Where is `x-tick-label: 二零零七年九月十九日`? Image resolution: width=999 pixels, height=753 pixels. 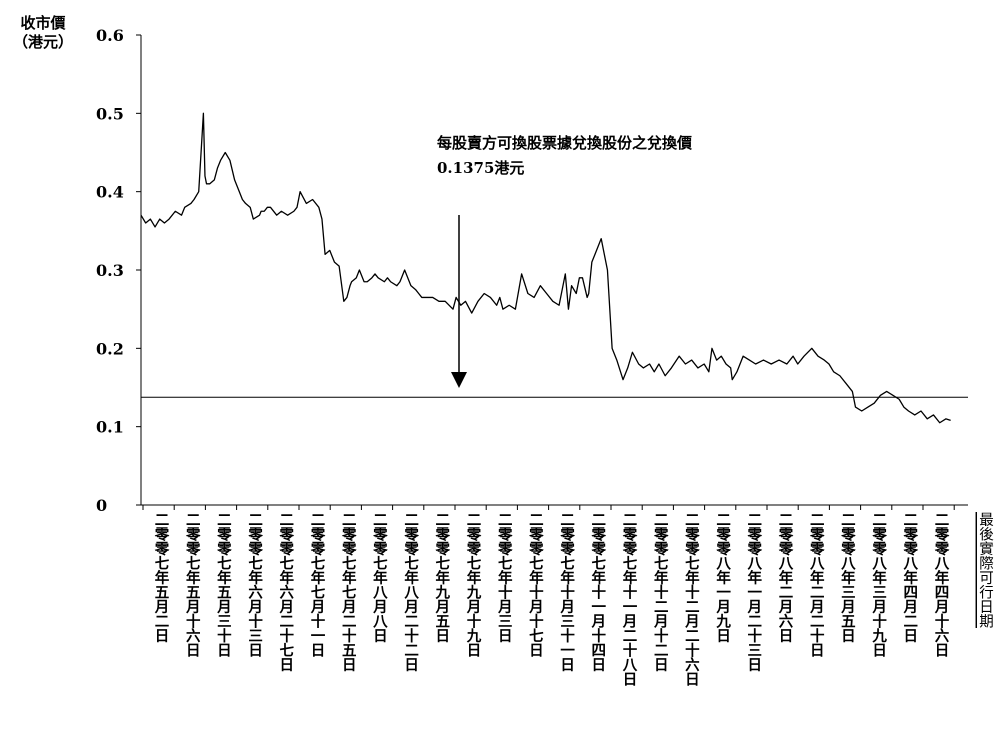
x-tick-label: 二零零七年九月十九日 is located at coordinates (473, 585).